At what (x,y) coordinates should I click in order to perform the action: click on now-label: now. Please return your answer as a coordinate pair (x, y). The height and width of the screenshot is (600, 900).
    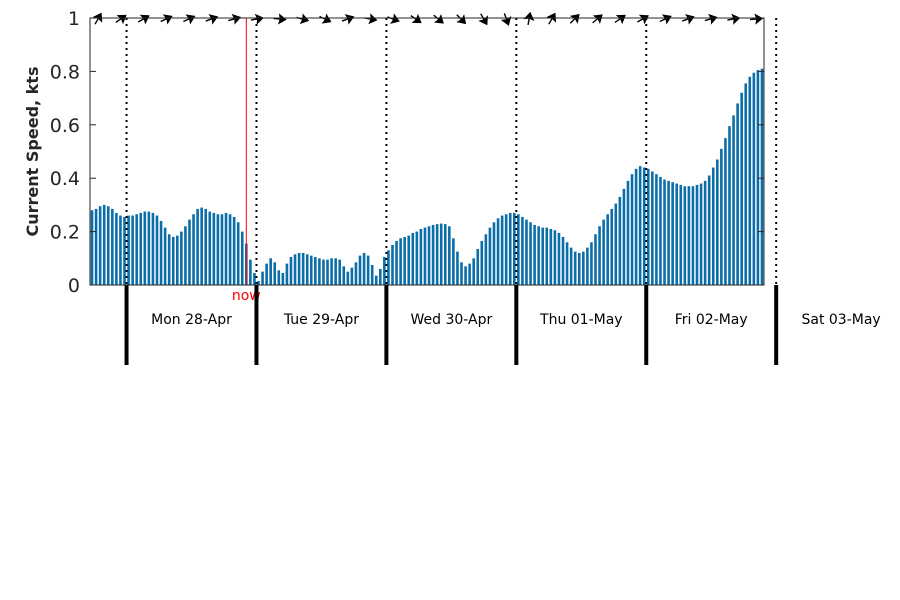
    Looking at the image, I should click on (246, 296).